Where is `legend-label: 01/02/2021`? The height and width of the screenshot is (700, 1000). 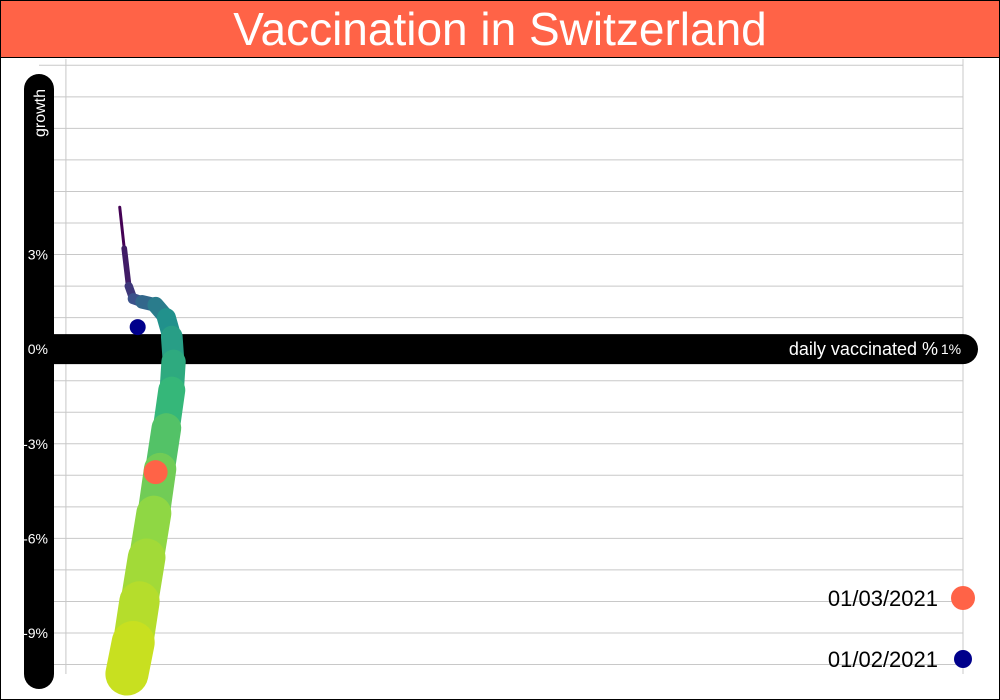
legend-label: 01/02/2021 is located at coordinates (883, 659).